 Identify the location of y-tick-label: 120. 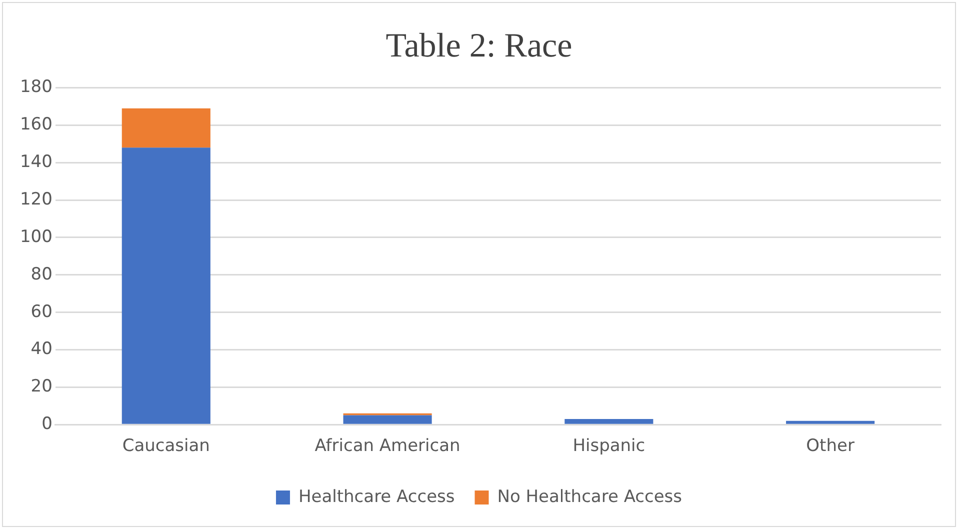
(36, 199).